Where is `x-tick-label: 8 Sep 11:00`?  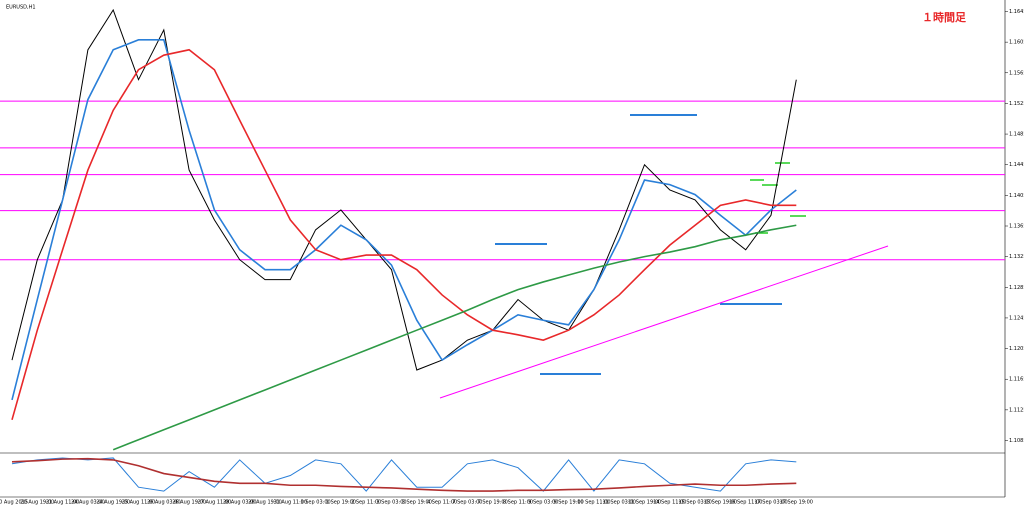
x-tick-label: 8 Sep 11:00 is located at coordinates (518, 503).